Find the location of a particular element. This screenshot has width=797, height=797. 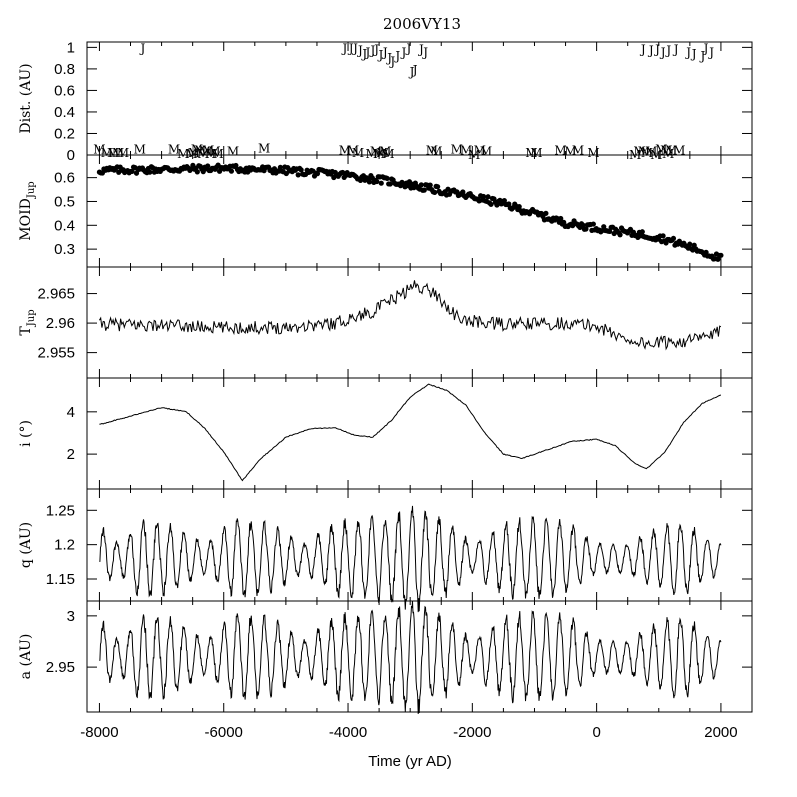

chart-title: 2006VY13 is located at coordinates (422, 24).